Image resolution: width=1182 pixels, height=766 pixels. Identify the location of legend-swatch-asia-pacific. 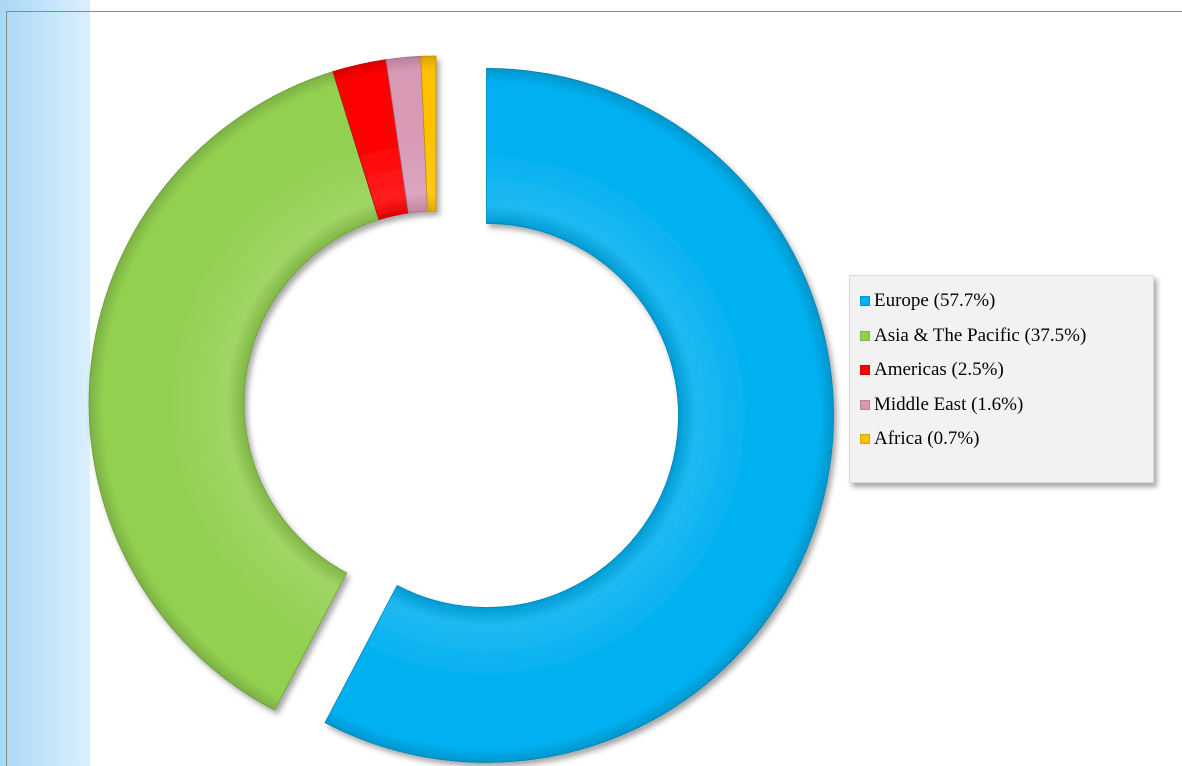
(865, 335).